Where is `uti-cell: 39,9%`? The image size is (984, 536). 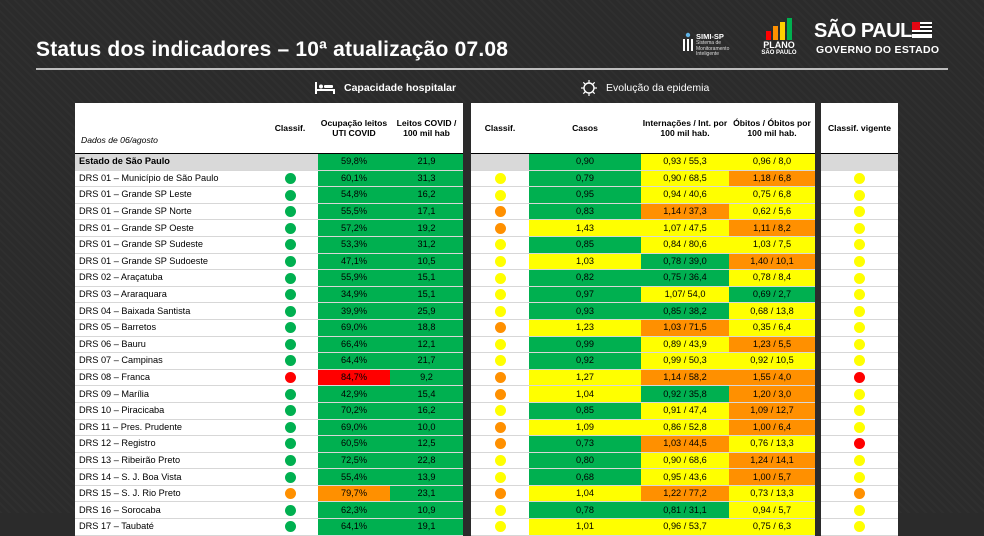 uti-cell: 39,9% is located at coordinates (354, 311).